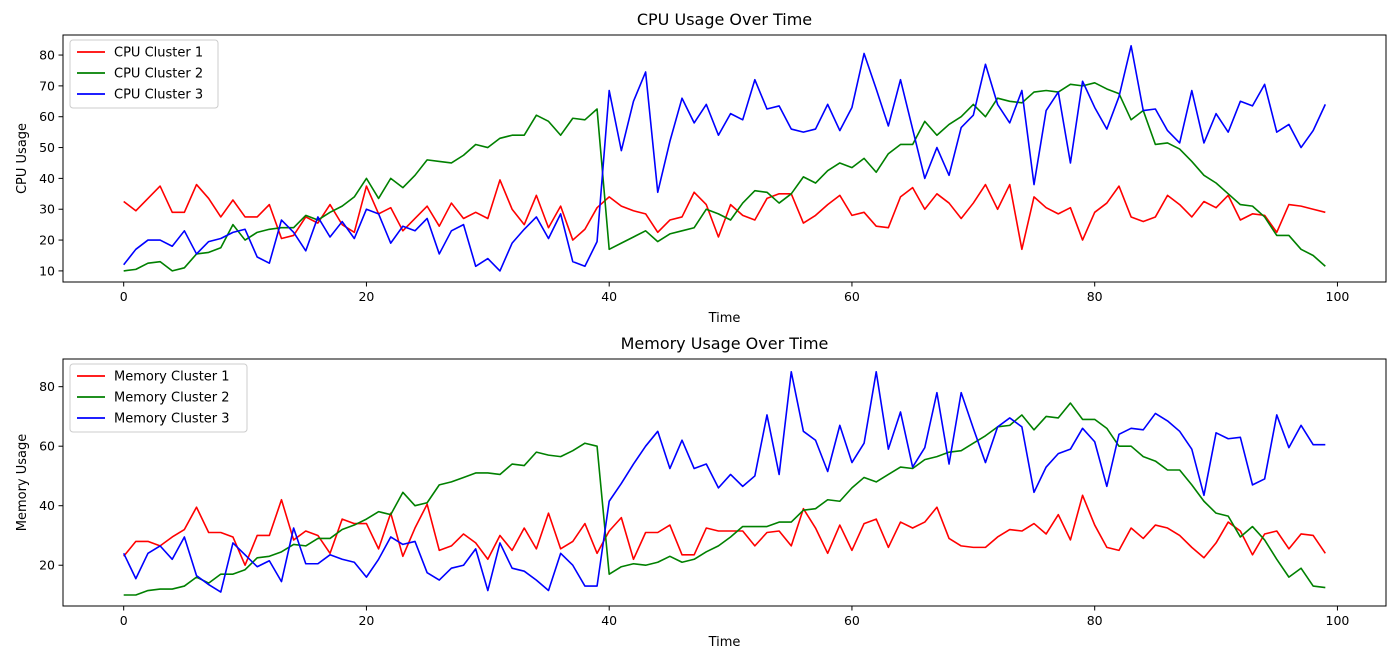 The height and width of the screenshot is (651, 1394). What do you see at coordinates (172, 398) in the screenshot?
I see `legend-entry: Memory Cluster 2` at bounding box center [172, 398].